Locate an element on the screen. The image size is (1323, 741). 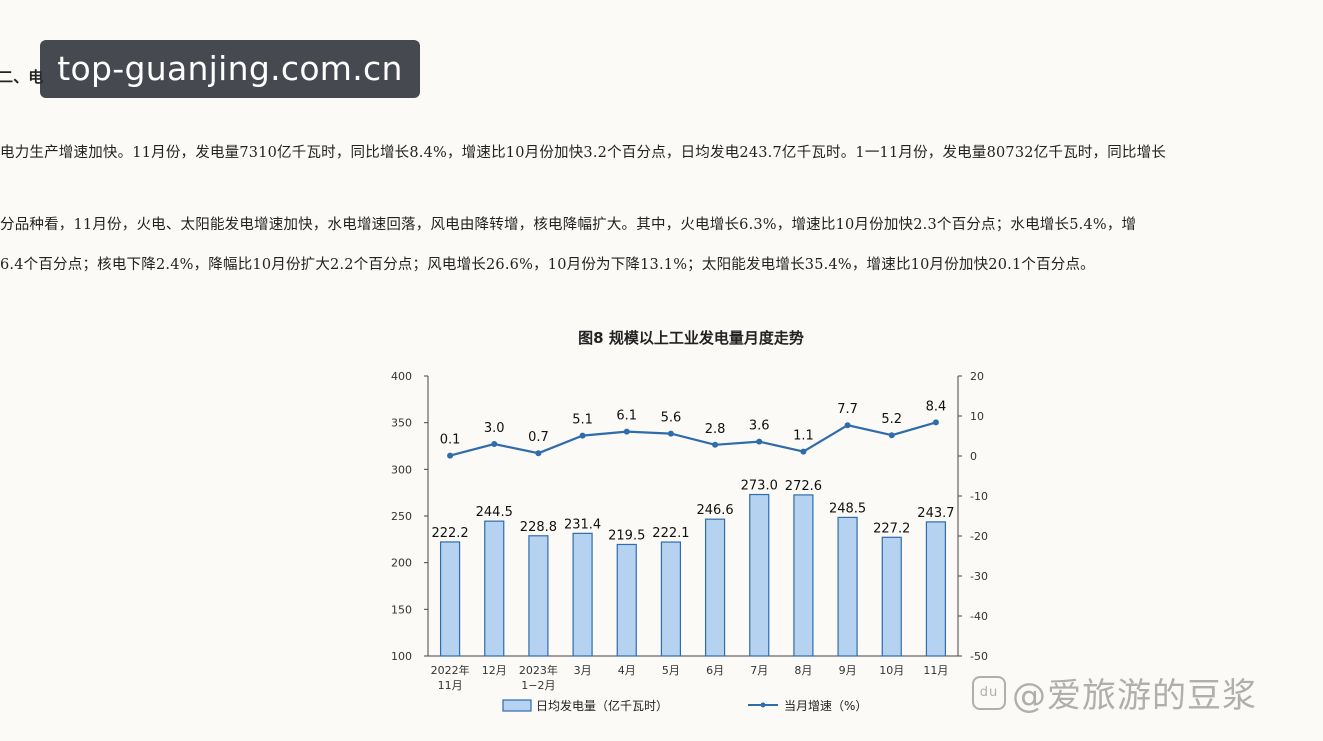
left-tick-label: 350 is located at coordinates (401, 423).